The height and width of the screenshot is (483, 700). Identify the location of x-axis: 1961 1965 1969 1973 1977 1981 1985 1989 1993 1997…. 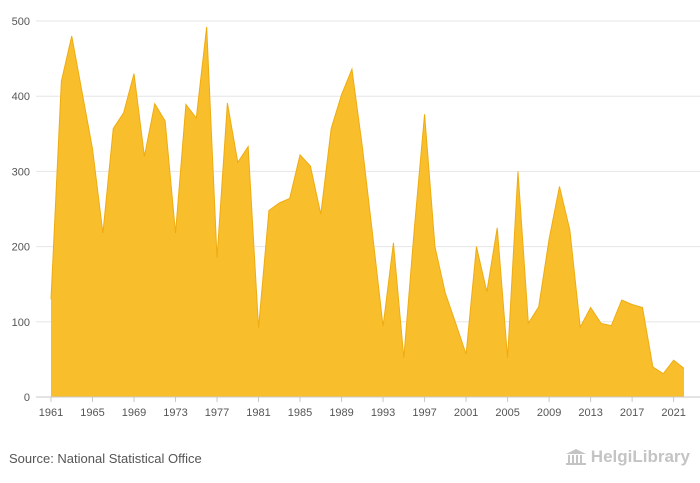
(362, 408).